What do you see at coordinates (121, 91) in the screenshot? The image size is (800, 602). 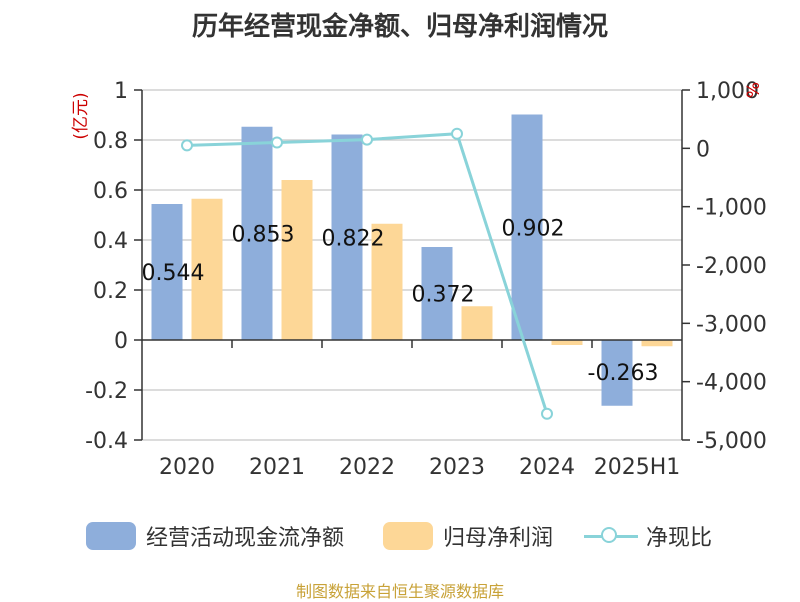 I see `left-tick-label: 1` at bounding box center [121, 91].